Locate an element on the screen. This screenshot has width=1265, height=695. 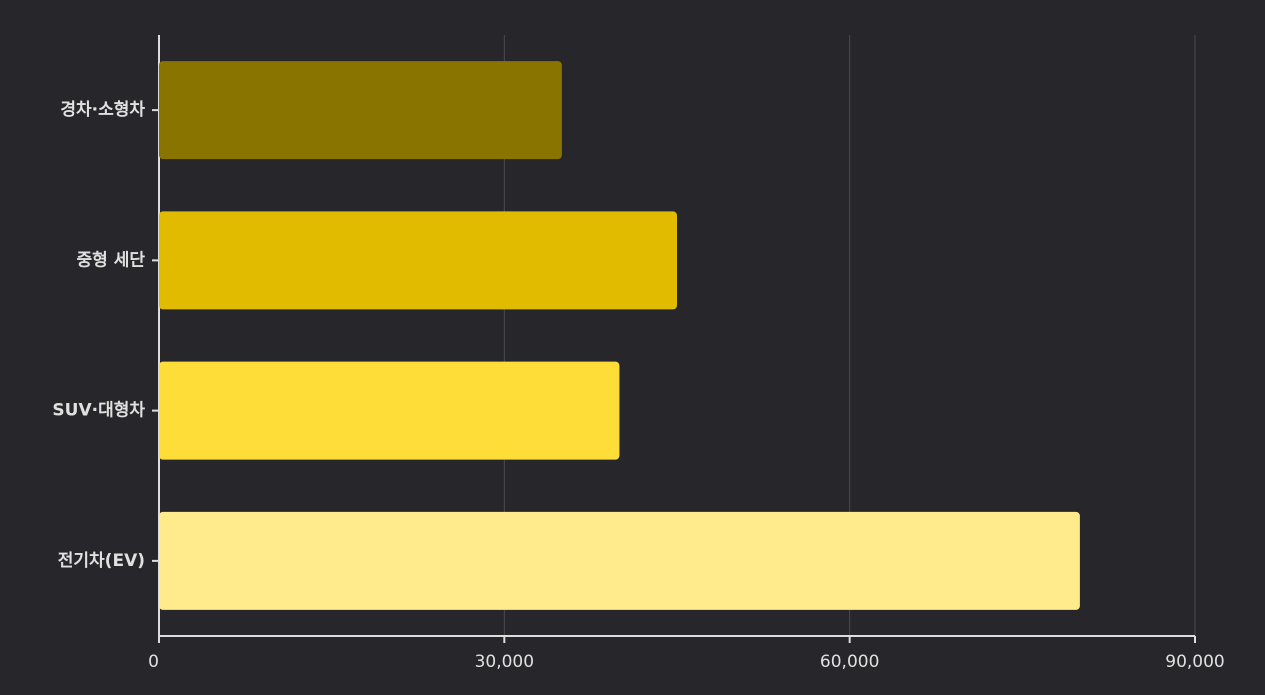
x-tick-label: 90,000 is located at coordinates (1194, 662).